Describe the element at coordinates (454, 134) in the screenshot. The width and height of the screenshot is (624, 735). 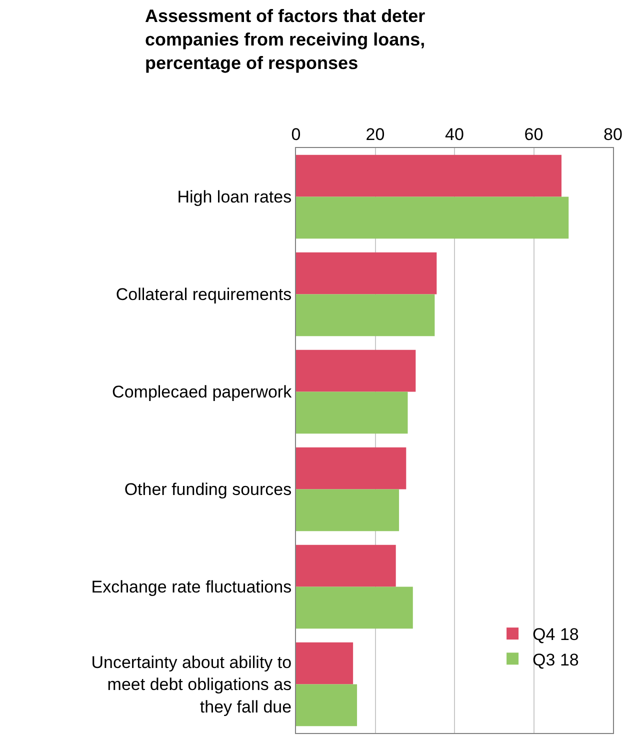
I see `x-tick-label: 40` at that location.